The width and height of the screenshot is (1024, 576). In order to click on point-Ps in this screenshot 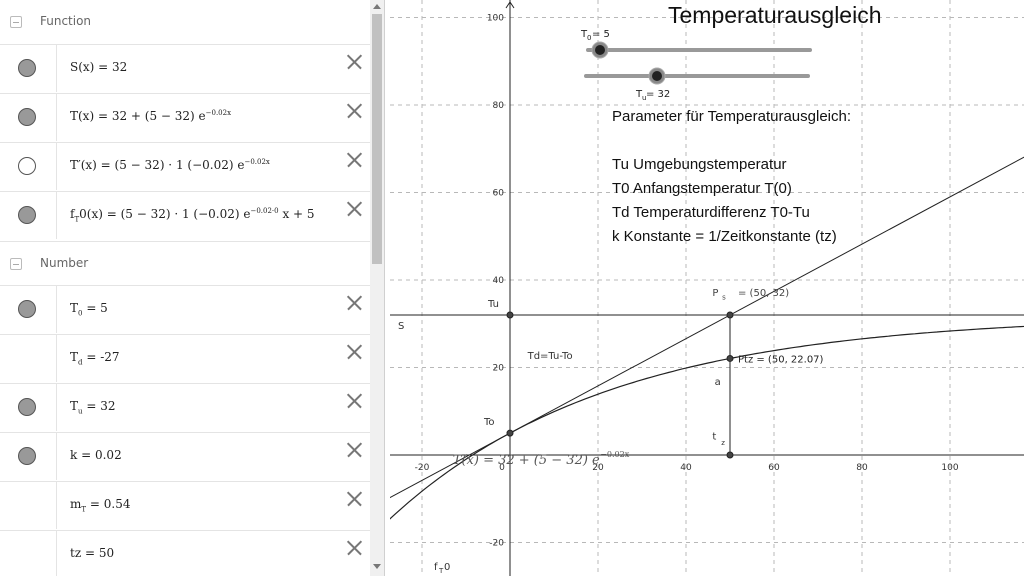, I will do `click(730, 315)`.